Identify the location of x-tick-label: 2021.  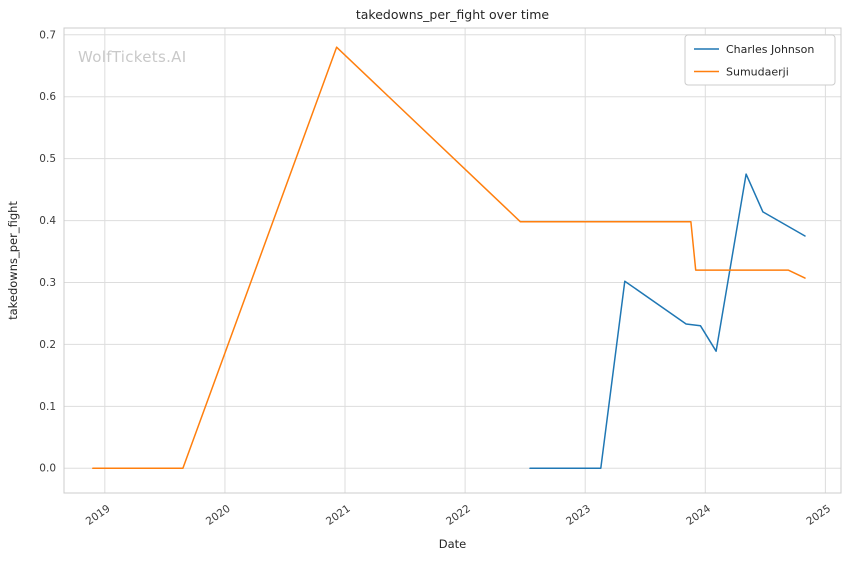
(338, 515).